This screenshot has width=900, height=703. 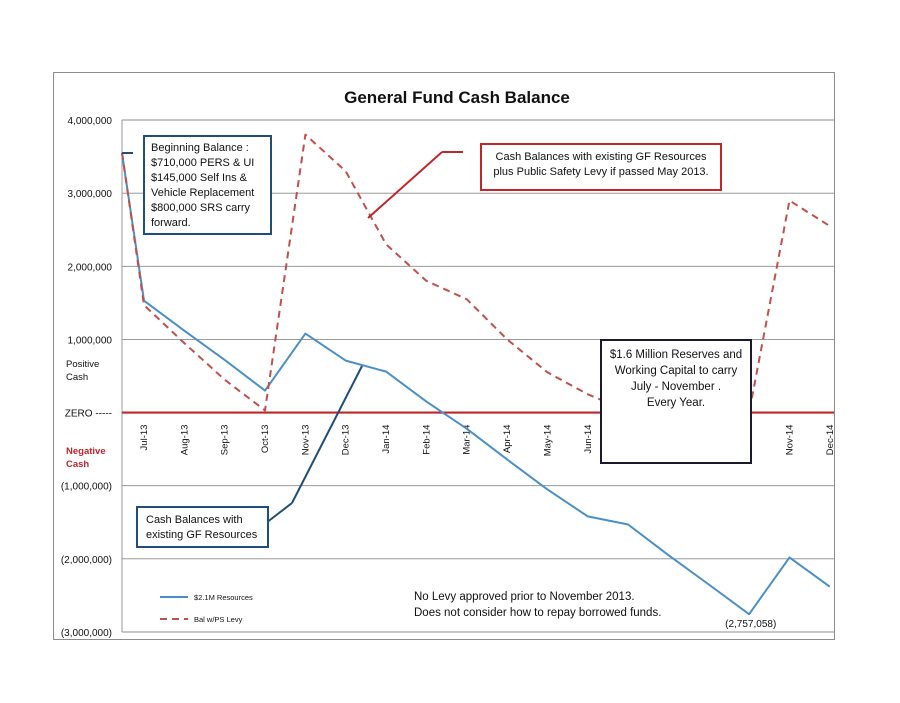 What do you see at coordinates (90, 121) in the screenshot?
I see `y-tick-label: 4,000,000` at bounding box center [90, 121].